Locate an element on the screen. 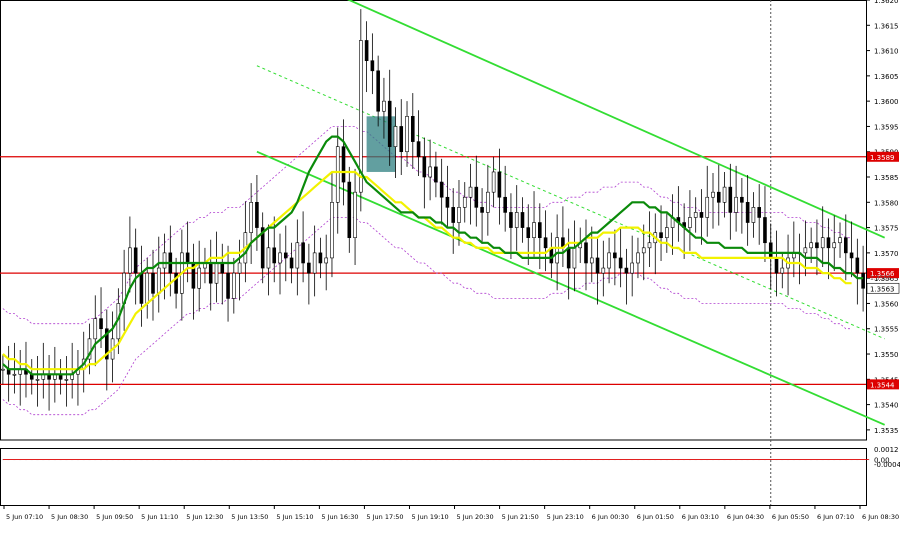  price-tick-label: 1.3565 is located at coordinates (886, 279).